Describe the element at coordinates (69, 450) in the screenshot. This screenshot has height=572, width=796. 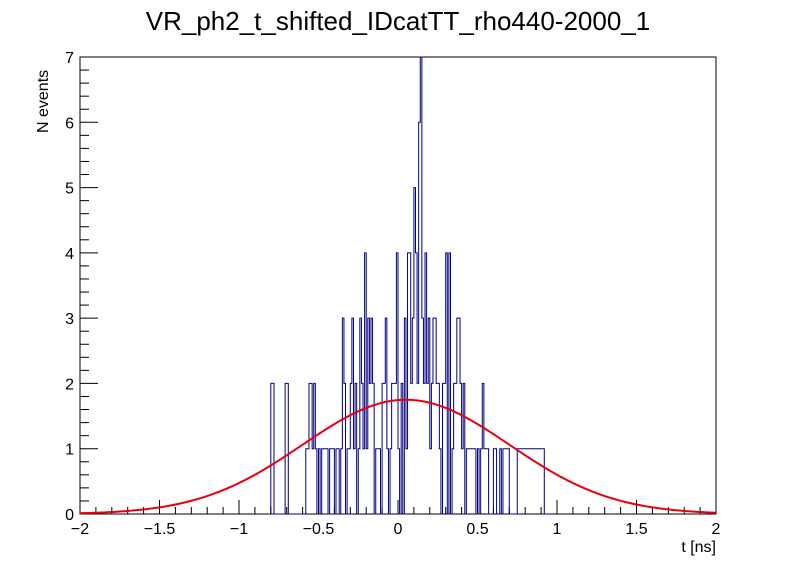
I see `y-tick-label: 1` at that location.